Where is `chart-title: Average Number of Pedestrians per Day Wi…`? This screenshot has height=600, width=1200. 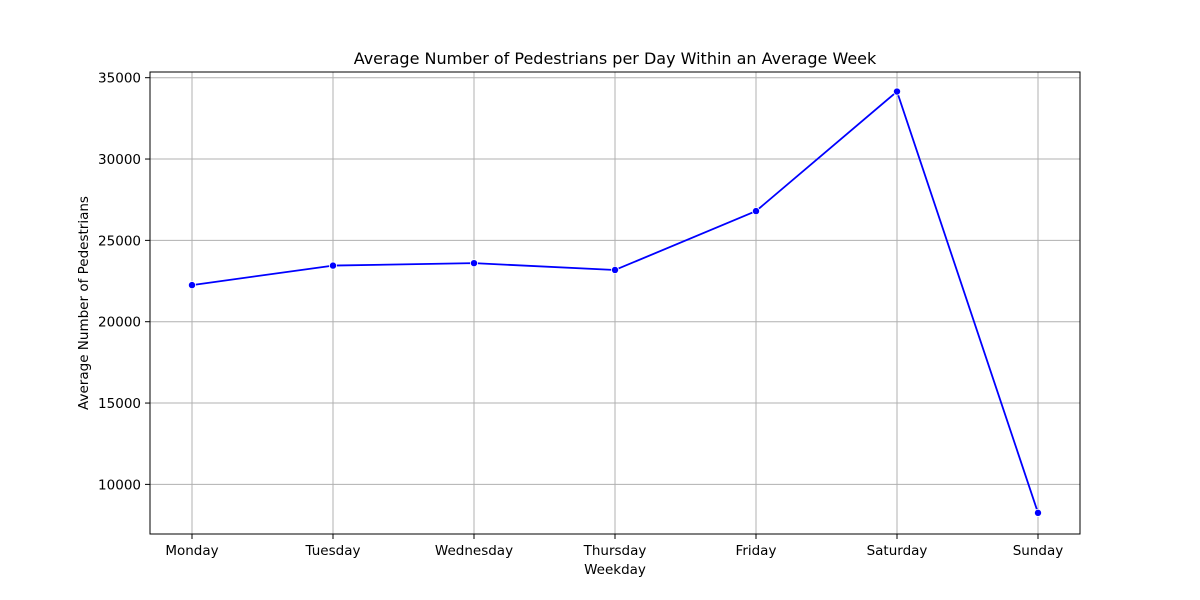 chart-title: Average Number of Pedestrians per Day Wi… is located at coordinates (615, 58).